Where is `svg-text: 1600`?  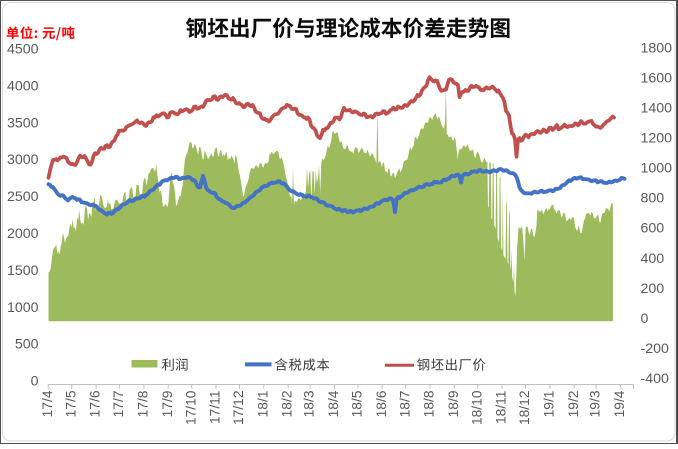
svg-text: 1600 is located at coordinates (657, 79).